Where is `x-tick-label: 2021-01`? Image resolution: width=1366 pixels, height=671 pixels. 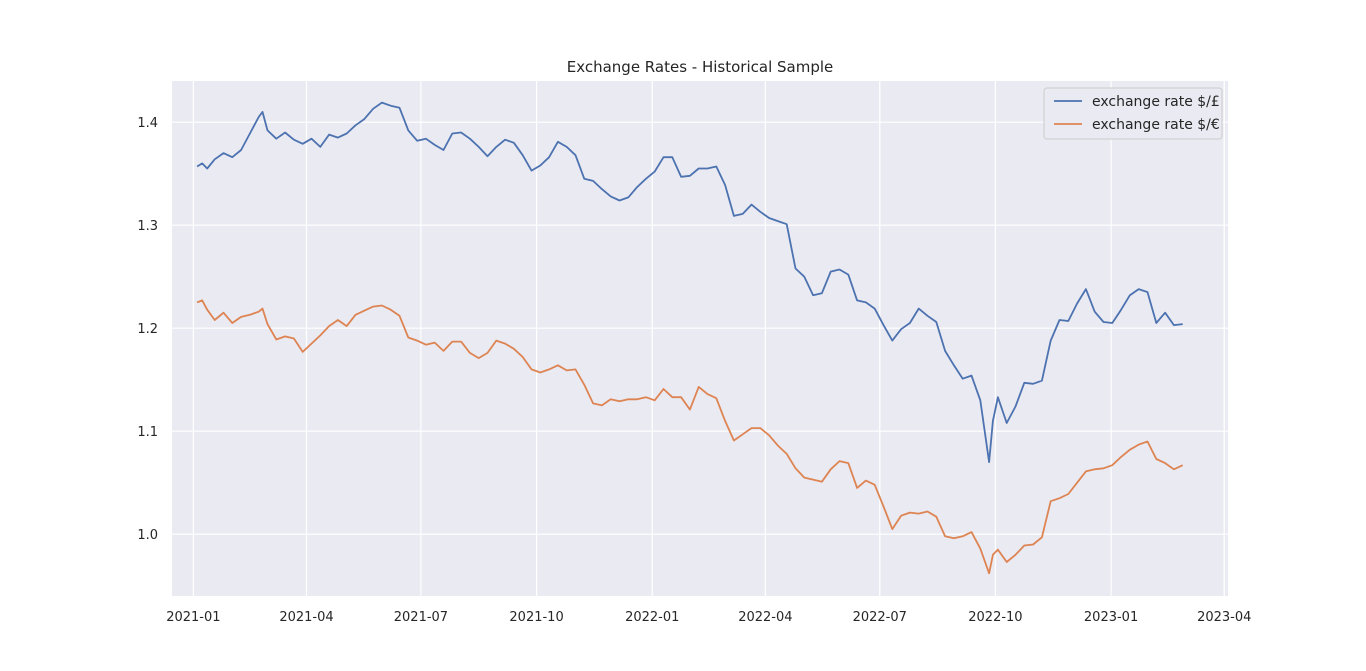
x-tick-label: 2021-01 is located at coordinates (193, 617).